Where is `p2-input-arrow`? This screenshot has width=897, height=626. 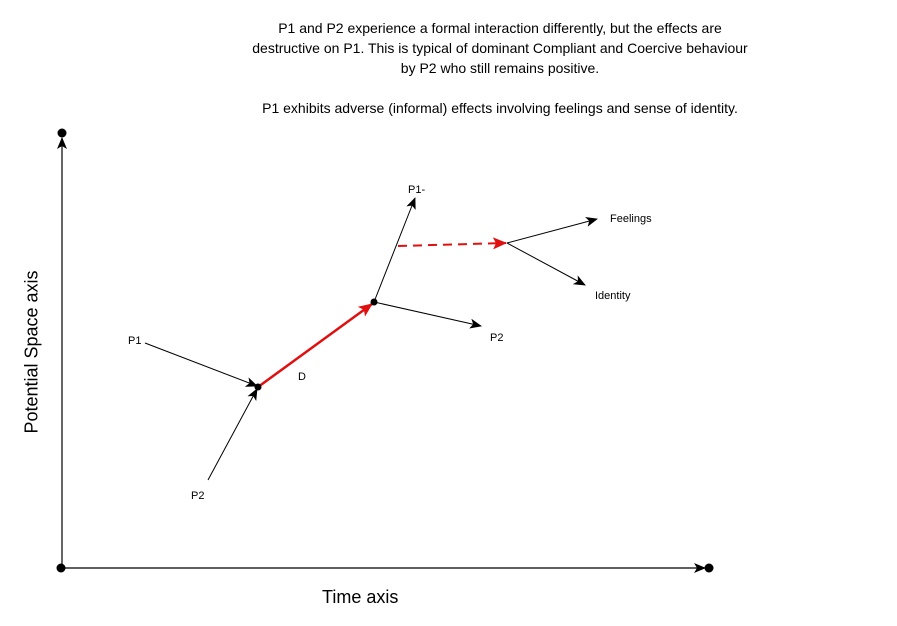 p2-input-arrow is located at coordinates (232, 434).